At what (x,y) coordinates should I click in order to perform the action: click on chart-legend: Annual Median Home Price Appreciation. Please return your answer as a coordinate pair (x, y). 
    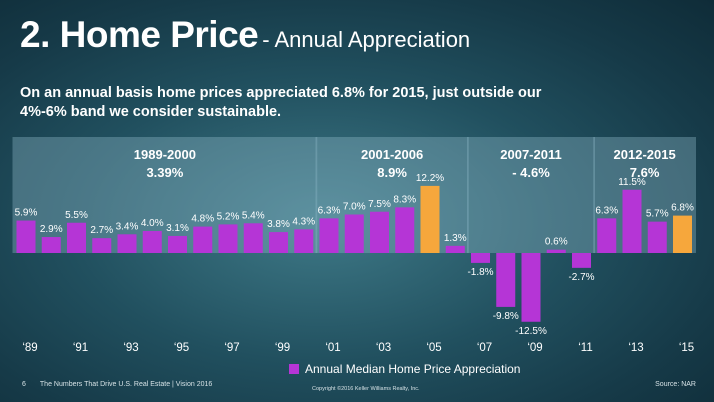
    Looking at the image, I should click on (404, 369).